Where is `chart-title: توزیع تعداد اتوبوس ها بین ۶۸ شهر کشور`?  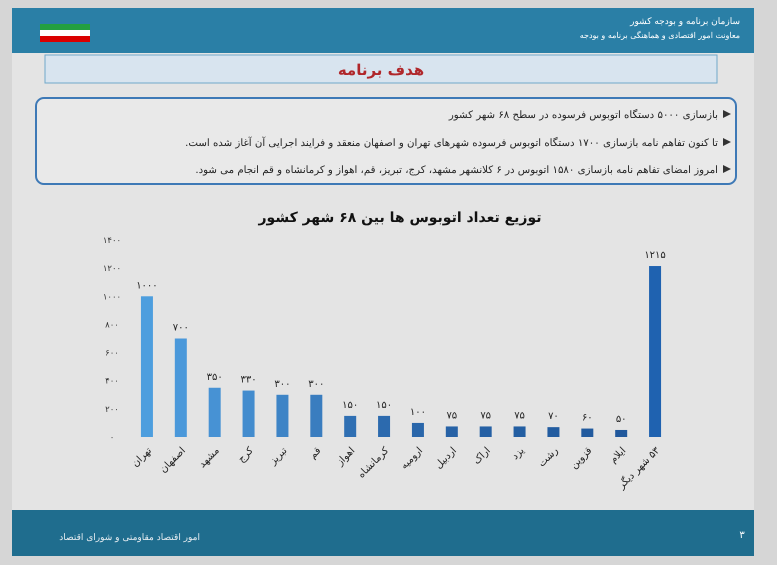 chart-title: توزیع تعداد اتوبوس ها بین ۶۸ شهر کشور is located at coordinates (399, 218).